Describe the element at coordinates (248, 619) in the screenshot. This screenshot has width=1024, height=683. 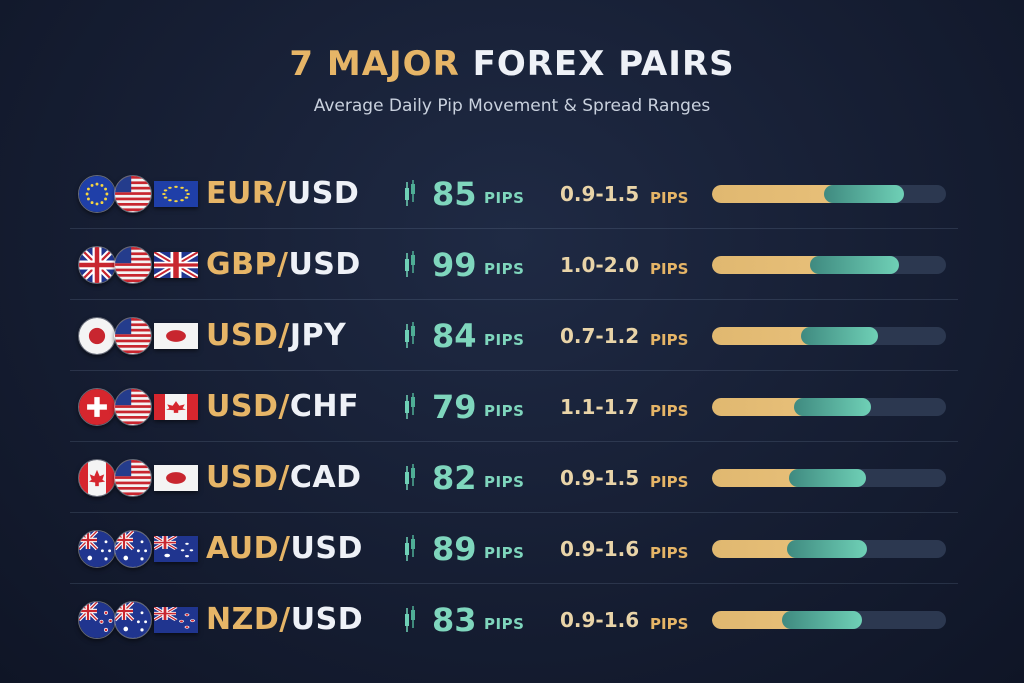
I see `pair-base: NZD/` at that location.